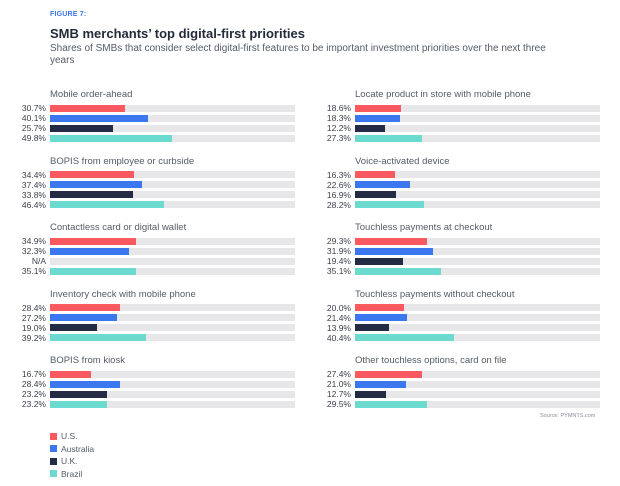  I want to click on bar-row-brazil: 40.4%, so click(455, 337).